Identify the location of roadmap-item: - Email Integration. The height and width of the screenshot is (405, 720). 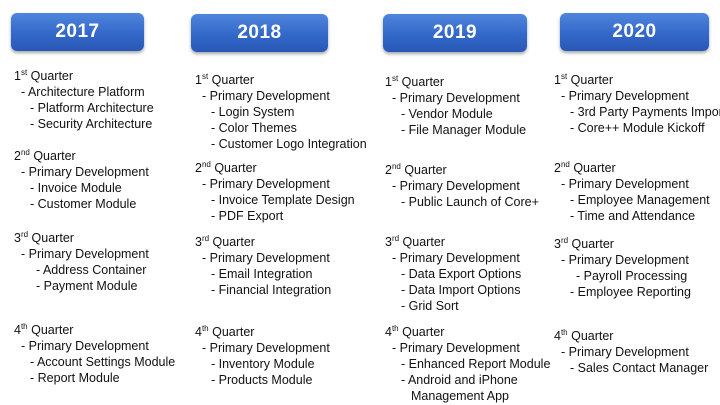
(262, 274).